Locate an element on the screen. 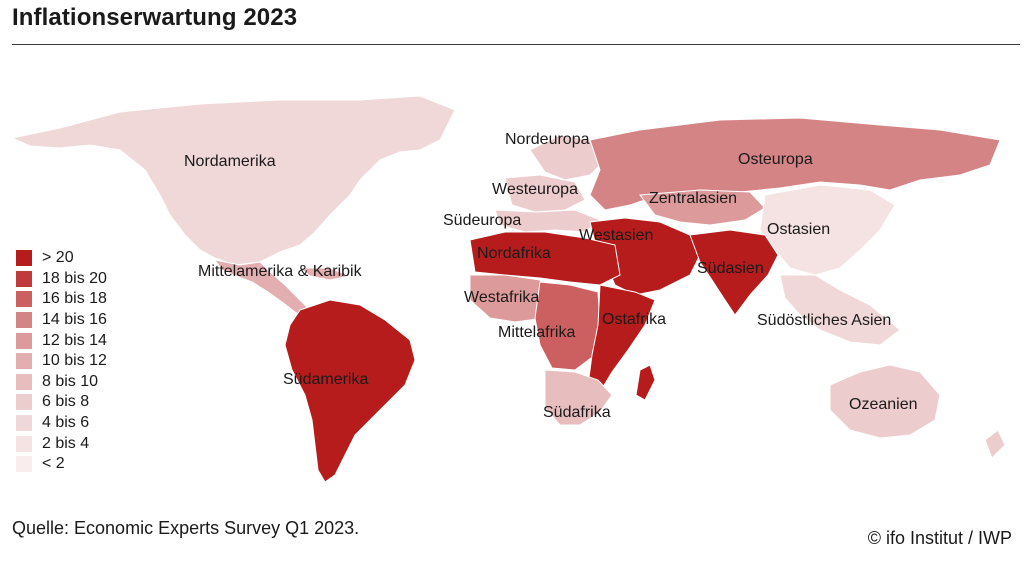 The width and height of the screenshot is (1024, 576). region-label-ostafrika: Ostafrika is located at coordinates (634, 319).